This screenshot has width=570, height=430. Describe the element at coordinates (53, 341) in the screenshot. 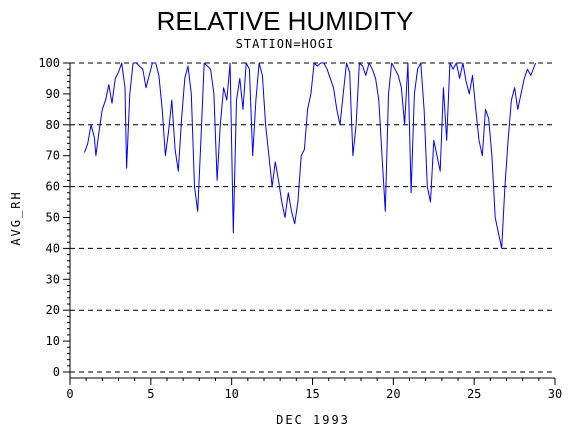

I see `y-tick-label-10: 10` at that location.